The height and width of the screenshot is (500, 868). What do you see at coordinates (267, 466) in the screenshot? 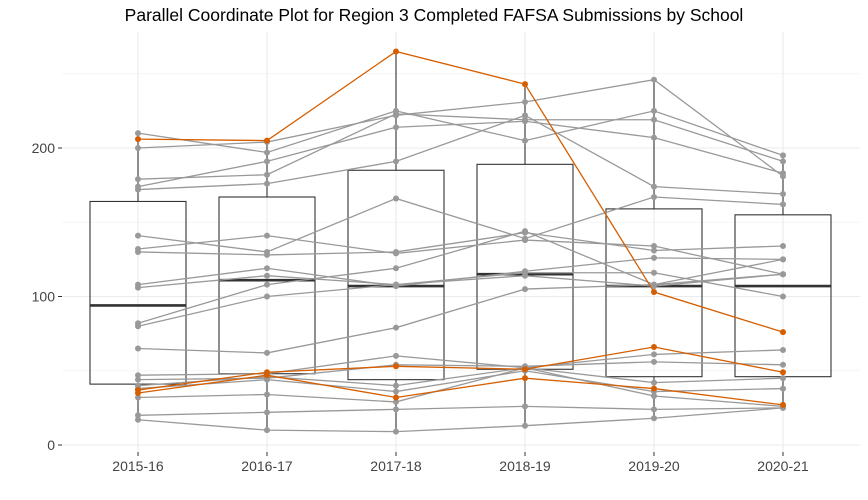
I see `x-tick-label: 2016-17` at bounding box center [267, 466].